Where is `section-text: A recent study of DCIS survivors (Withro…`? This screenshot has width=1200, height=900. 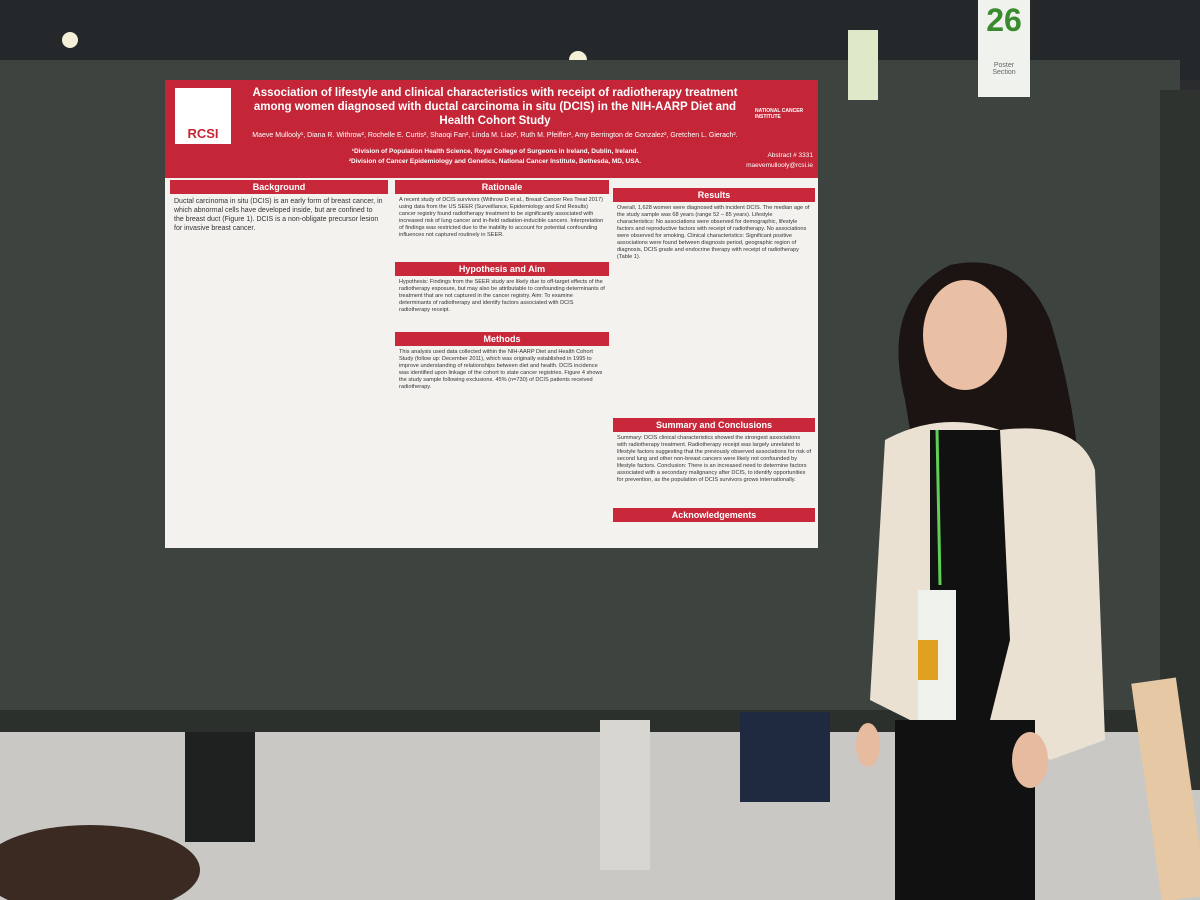 section-text: A recent study of DCIS survivors (Withro… is located at coordinates (501, 217).